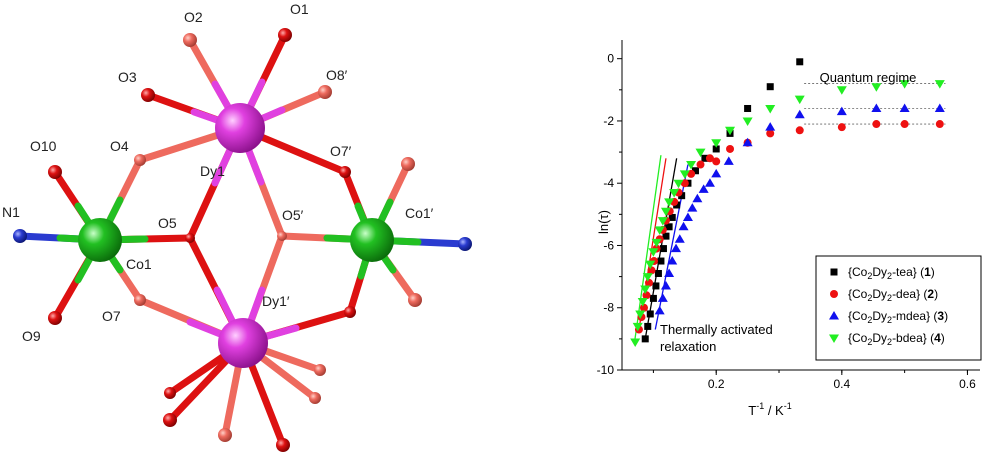  I want to click on y-axis-label: ln(τ), so click(603, 222).